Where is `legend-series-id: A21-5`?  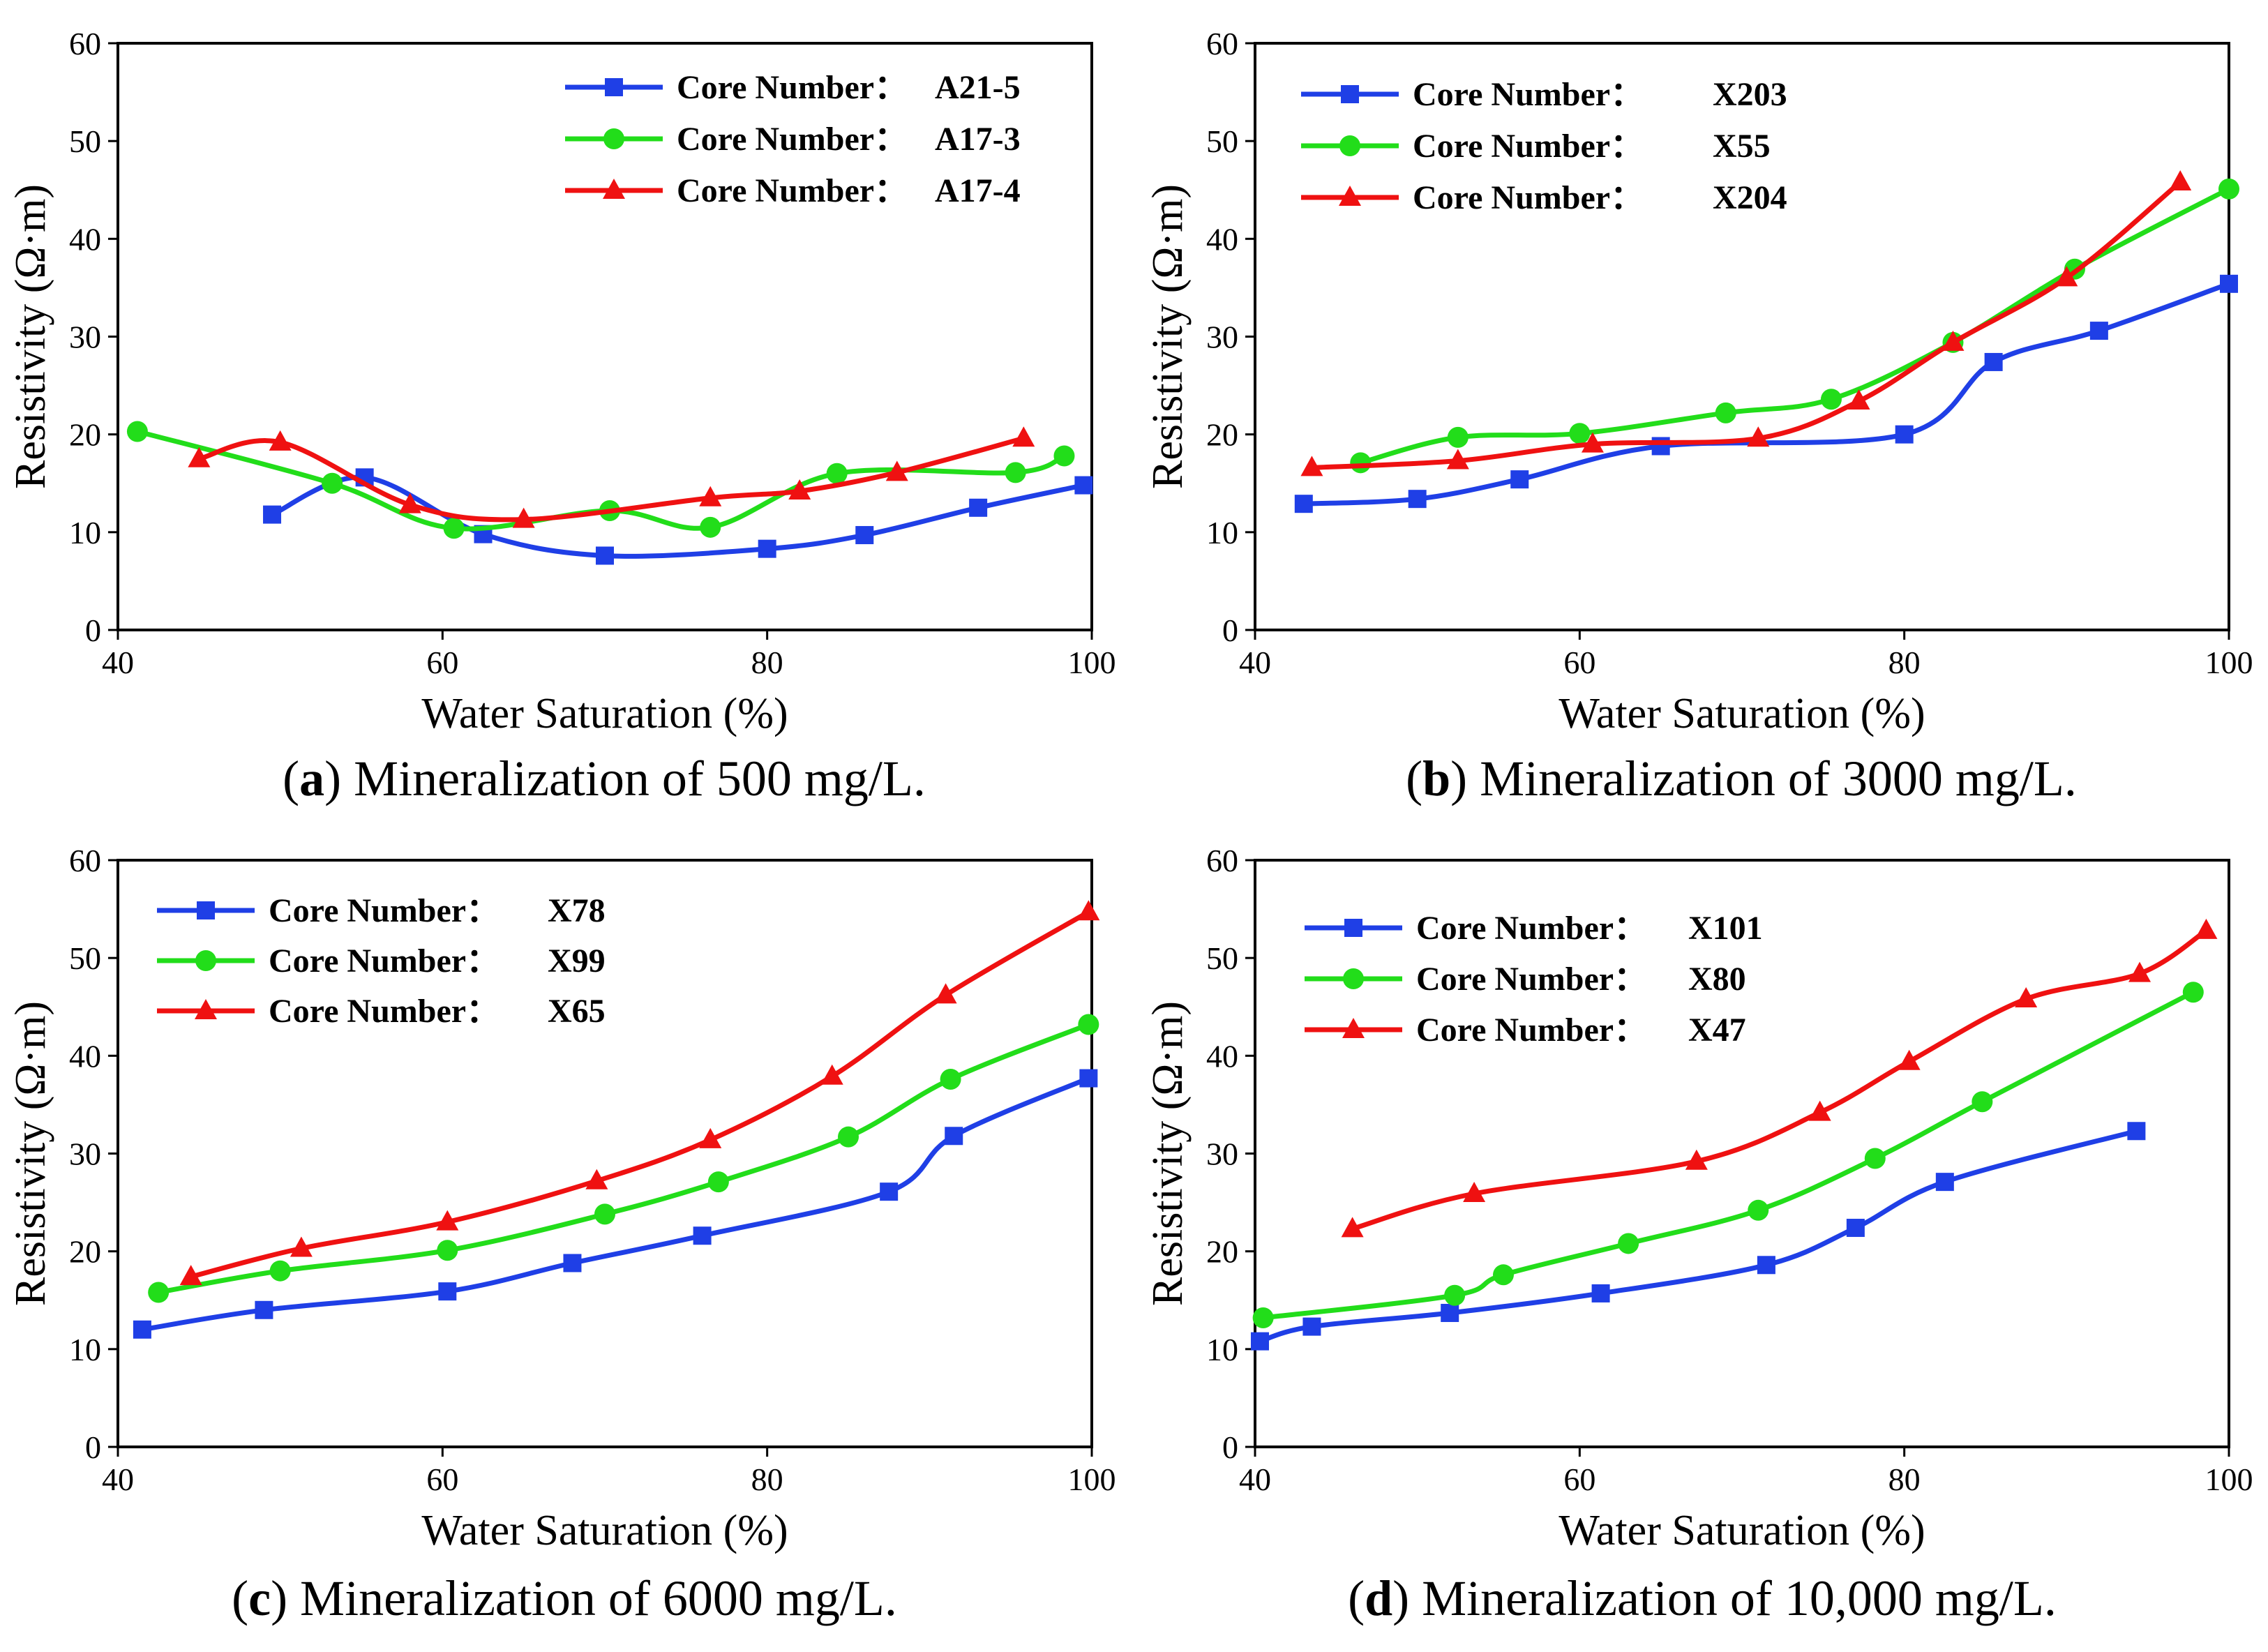
legend-series-id: A21-5 is located at coordinates (978, 87).